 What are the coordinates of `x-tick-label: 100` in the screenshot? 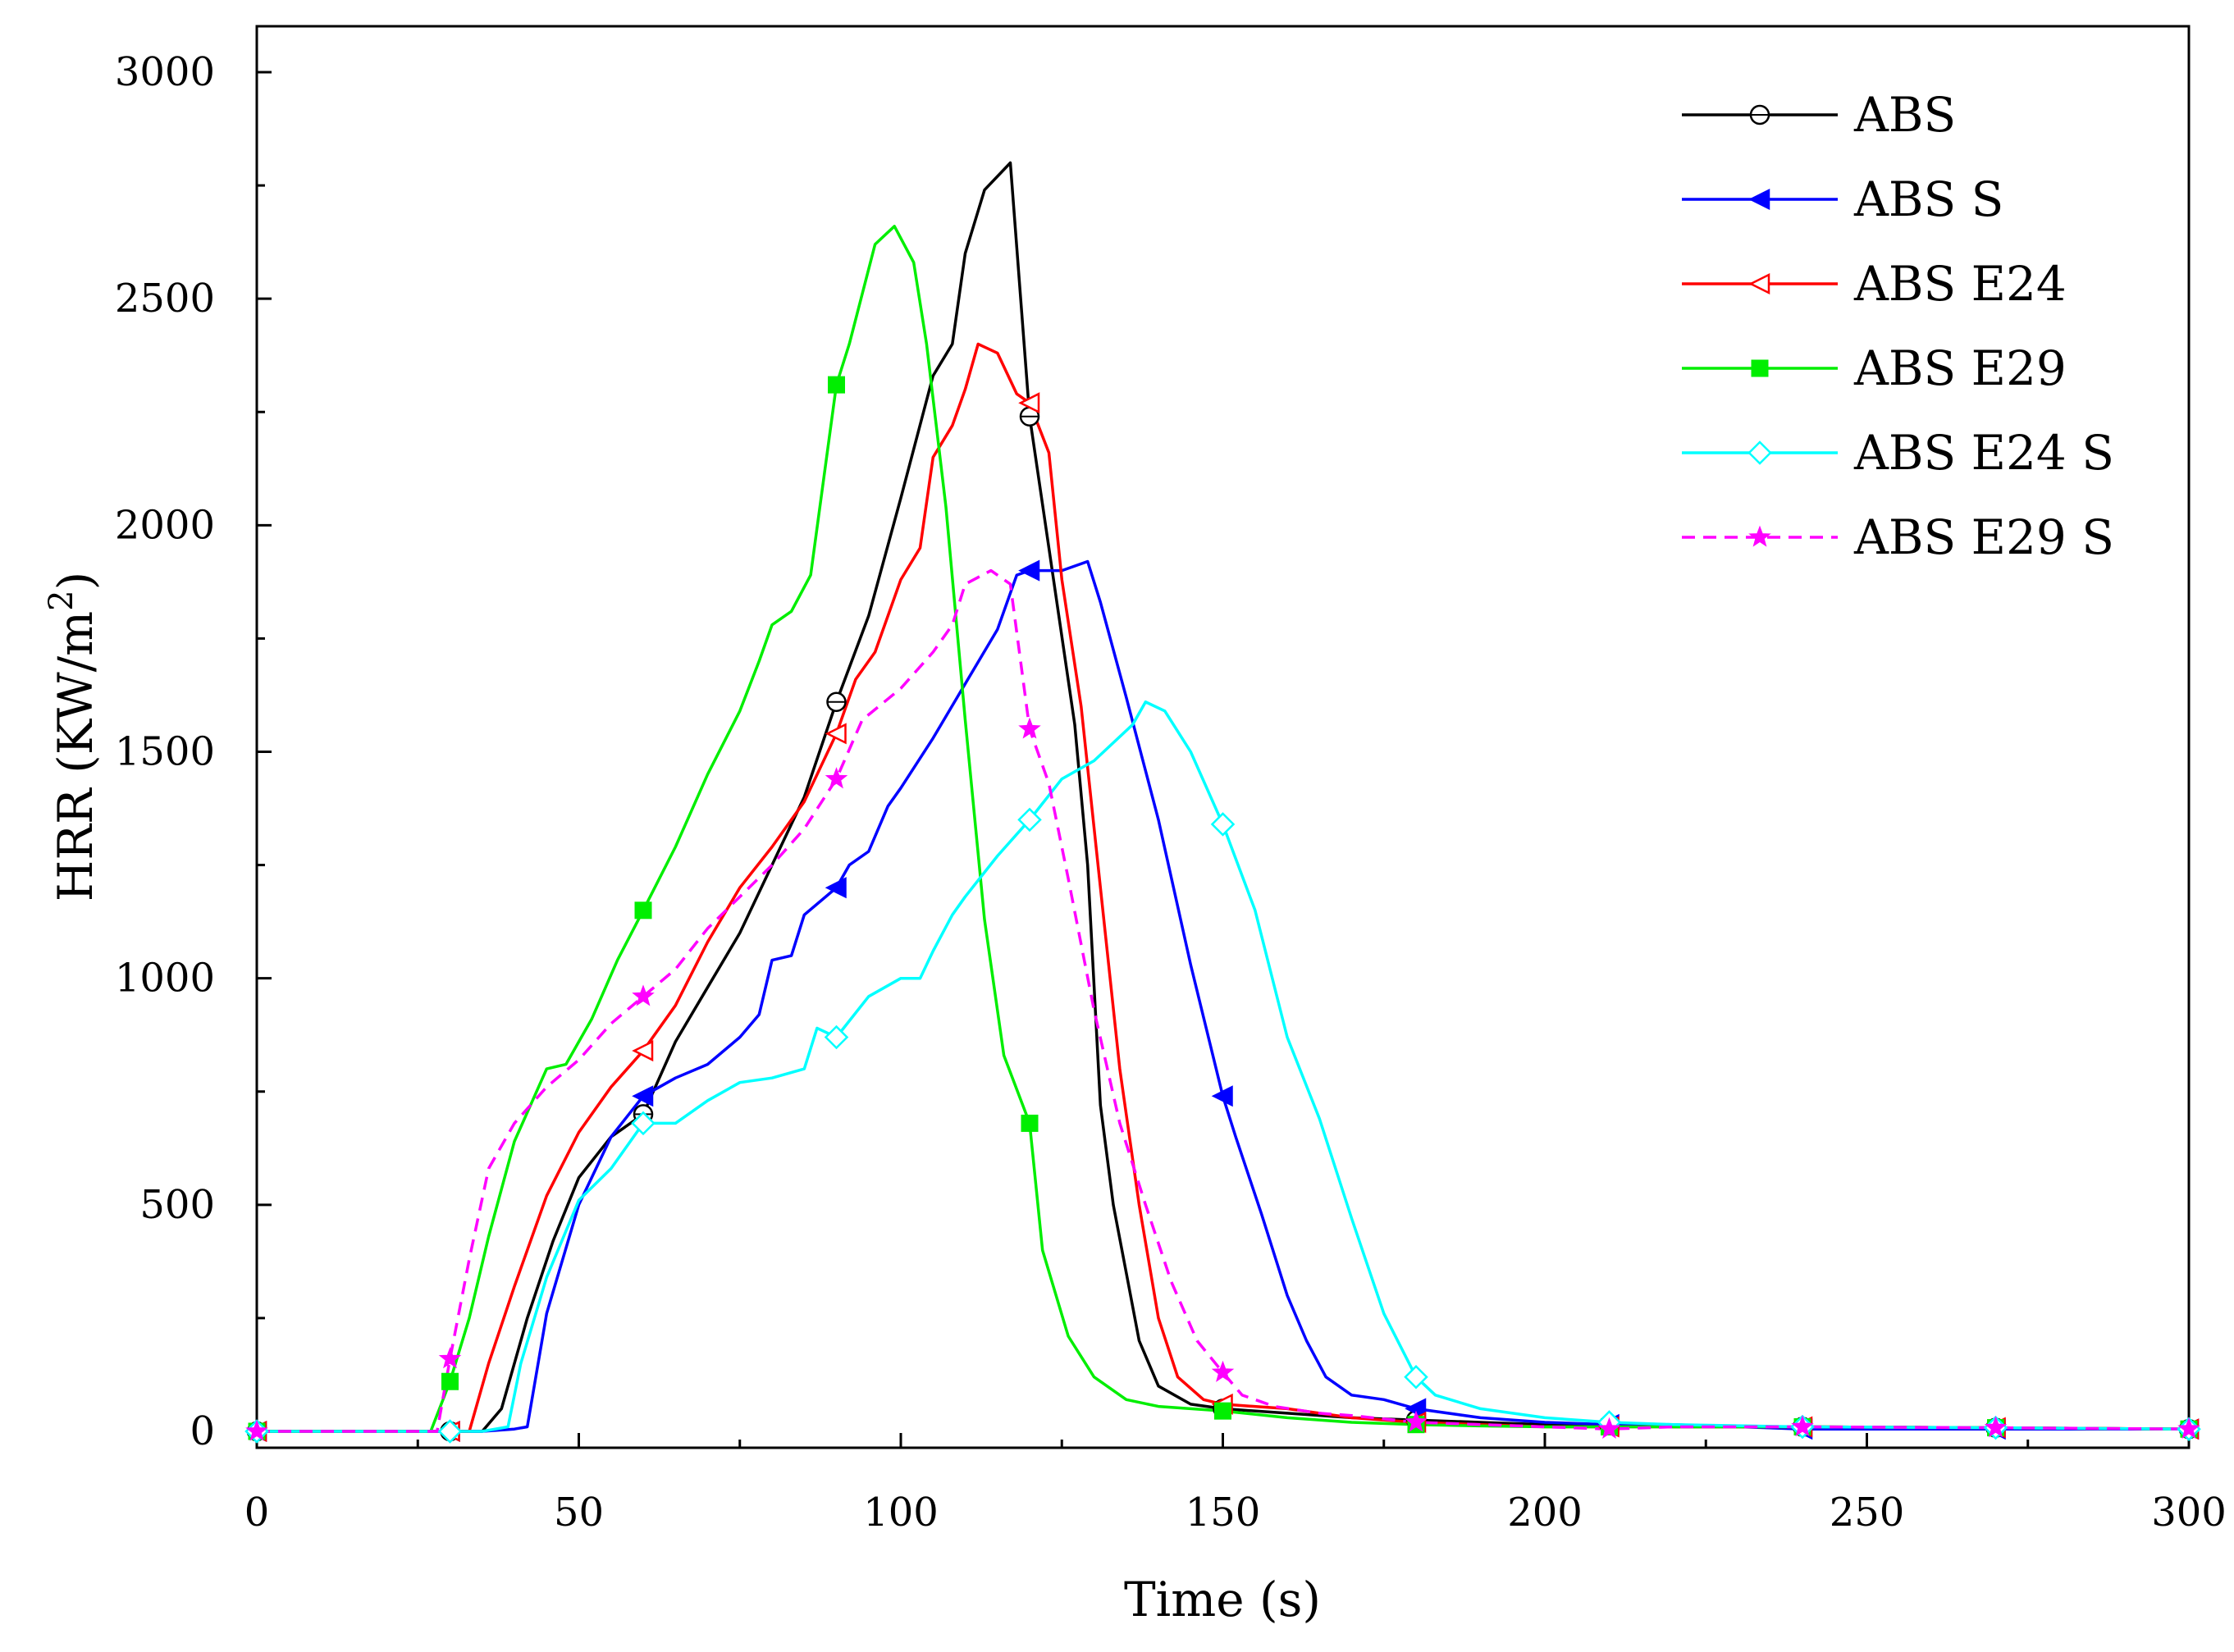 It's located at (901, 1513).